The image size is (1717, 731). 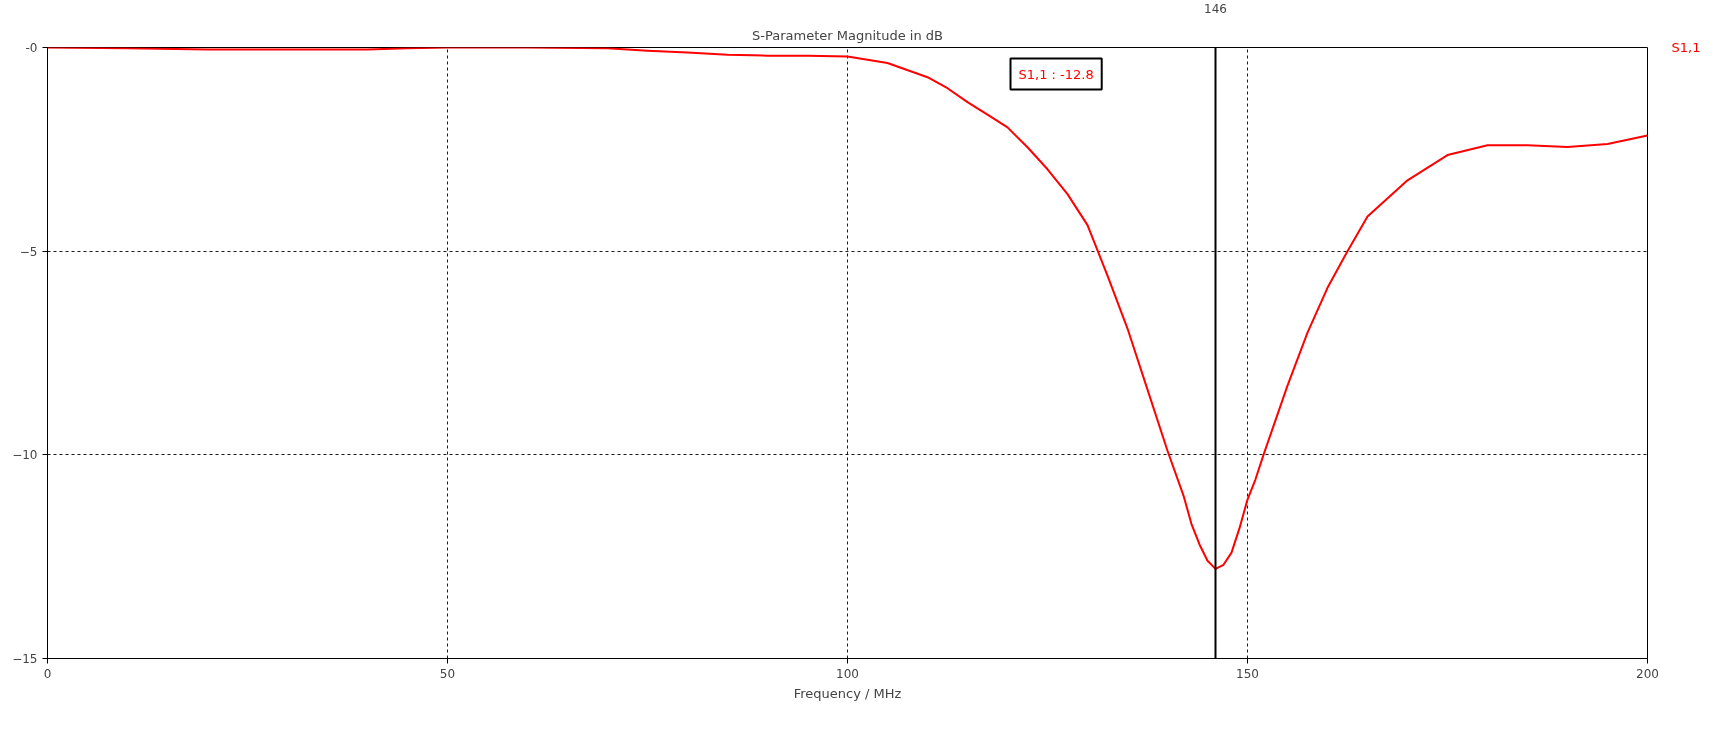 I want to click on ref-line-label: 146, so click(x=1215, y=8).